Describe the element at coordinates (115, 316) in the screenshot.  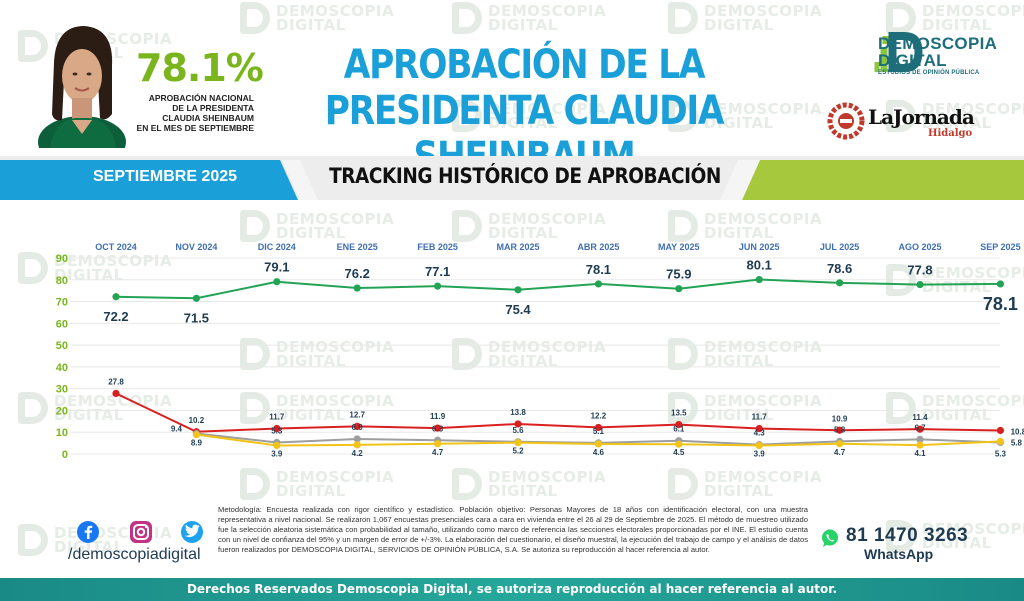
I see `data-label-green: 72.2` at that location.